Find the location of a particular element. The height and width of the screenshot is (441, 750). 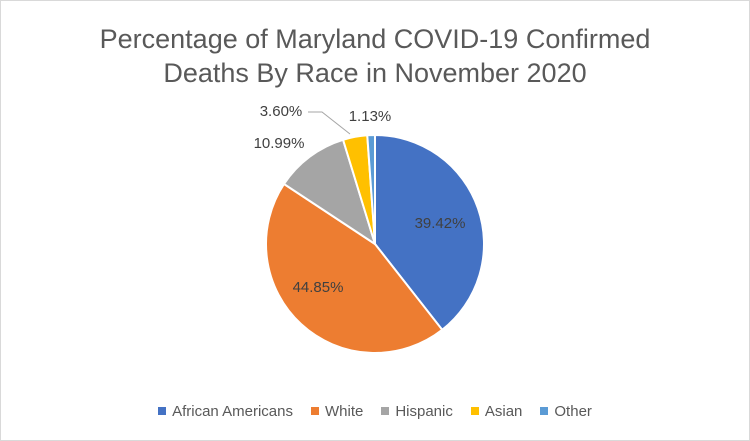

leader-lines is located at coordinates (329, 123).